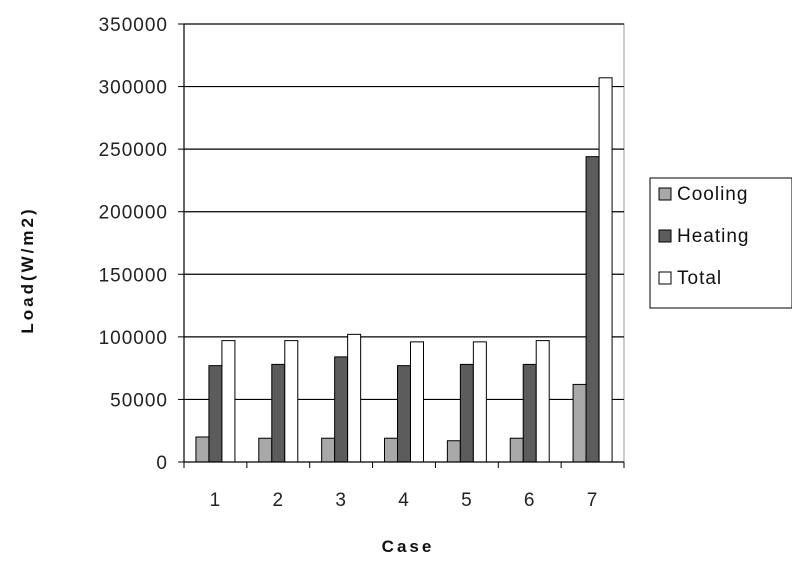 The height and width of the screenshot is (562, 792). I want to click on legend-frame, so click(720, 243).